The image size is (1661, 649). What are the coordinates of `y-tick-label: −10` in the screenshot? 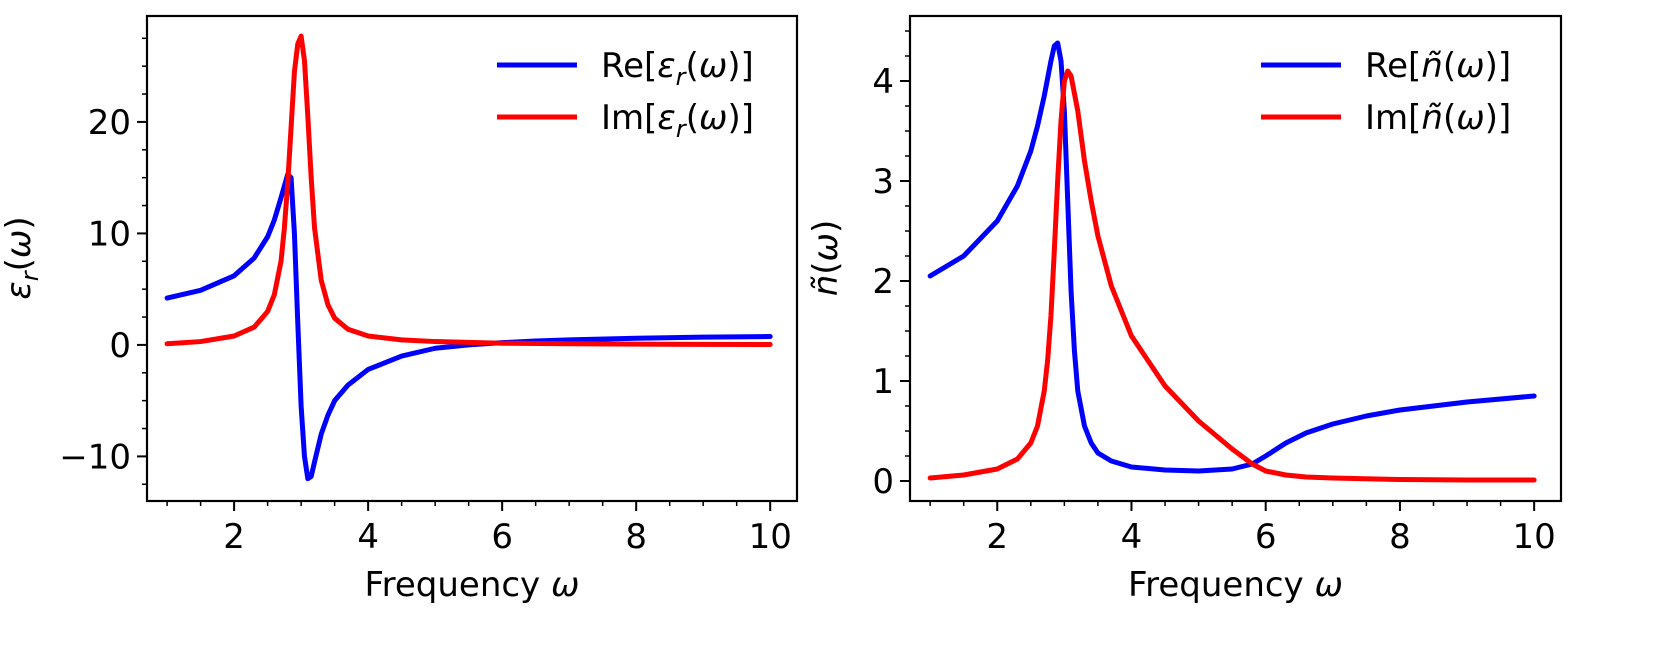 It's located at (95, 457).